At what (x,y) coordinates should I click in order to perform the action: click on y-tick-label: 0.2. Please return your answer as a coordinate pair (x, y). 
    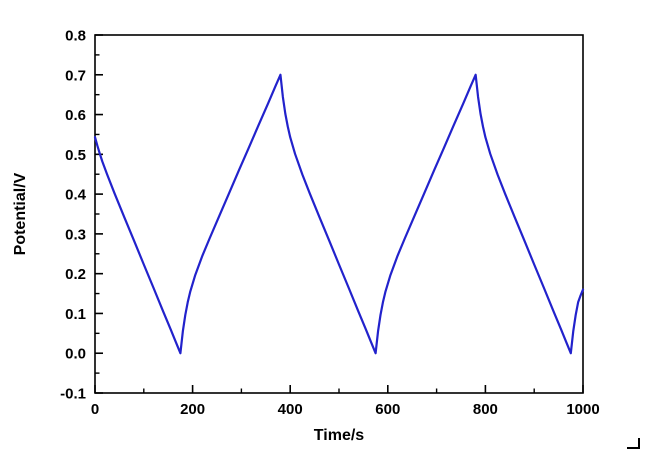
    Looking at the image, I should click on (75, 274).